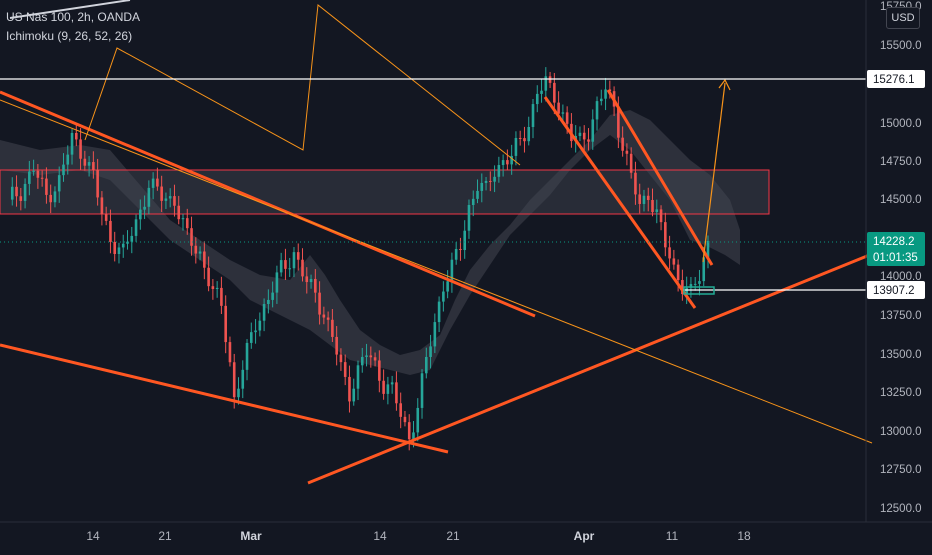 Image resolution: width=932 pixels, height=555 pixels. What do you see at coordinates (699, 290) in the screenshot?
I see `level-marker-box` at bounding box center [699, 290].